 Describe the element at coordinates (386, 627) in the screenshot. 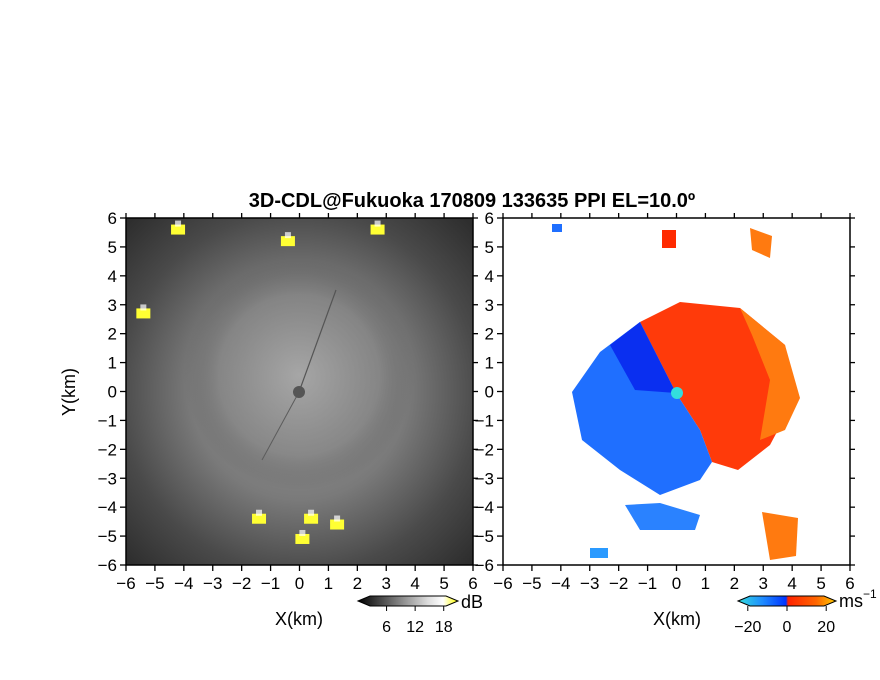

I see `snr-colorbar-tick-label: 6` at that location.